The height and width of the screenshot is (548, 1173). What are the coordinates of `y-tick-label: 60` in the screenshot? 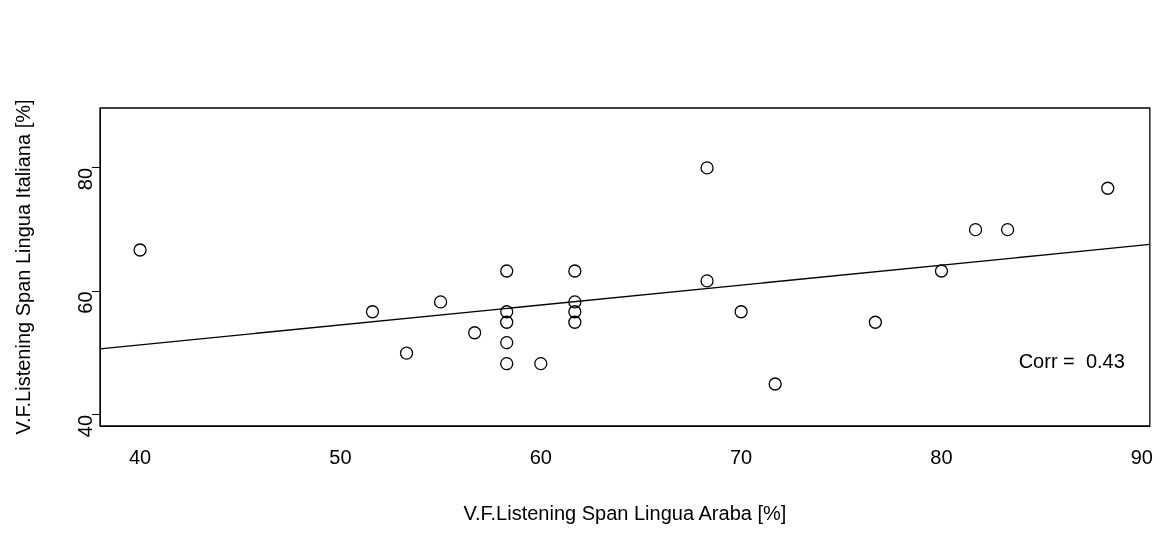 It's located at (84, 302).